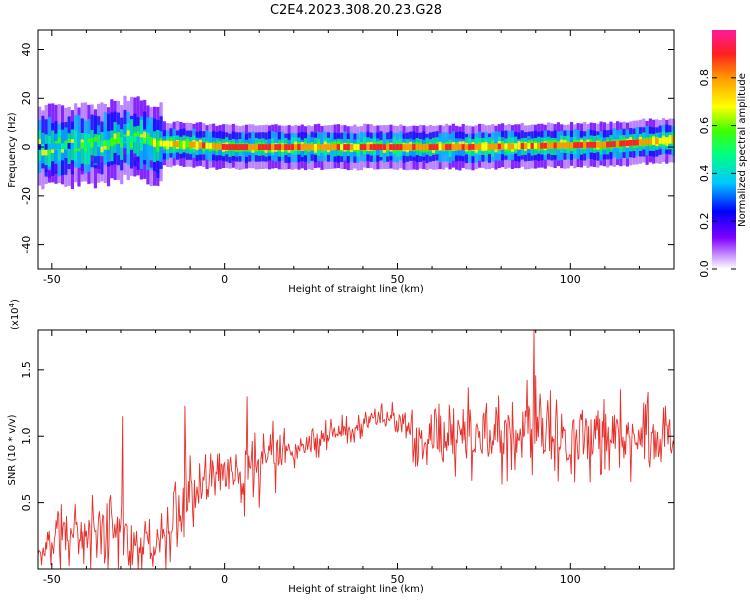 Image resolution: width=750 pixels, height=604 pixels. I want to click on colorbar-tick-label: 0.6, so click(704, 126).